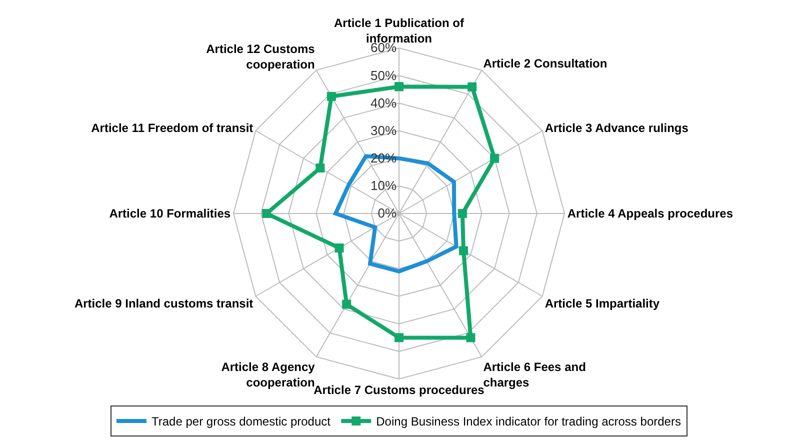 Image resolution: width=798 pixels, height=446 pixels. Describe the element at coordinates (242, 421) in the screenshot. I see `legend-label: Trade per gross domestic product` at that location.